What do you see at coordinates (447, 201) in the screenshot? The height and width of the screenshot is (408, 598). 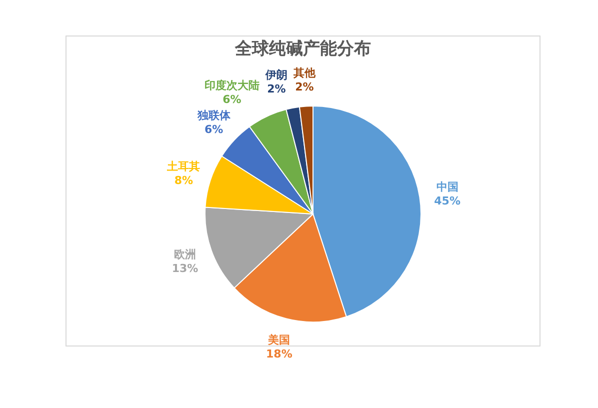 I see `data-label: 45%` at bounding box center [447, 201].